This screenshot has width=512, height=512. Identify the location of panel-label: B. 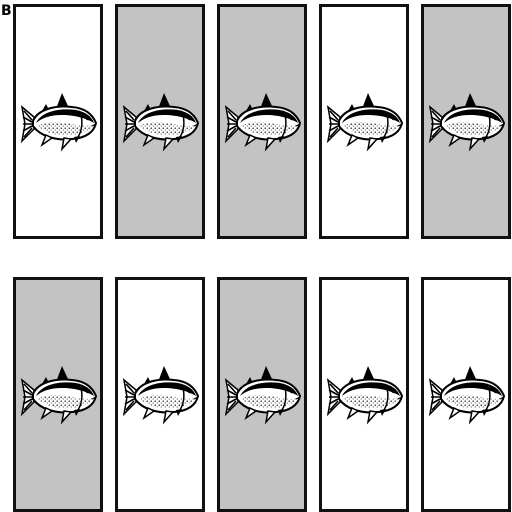
(6, 11).